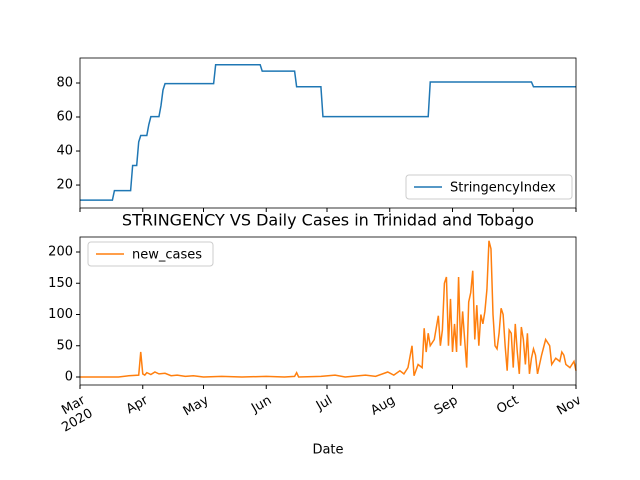 The height and width of the screenshot is (480, 640). What do you see at coordinates (60, 252) in the screenshot?
I see `y-tick-label: 200` at bounding box center [60, 252].